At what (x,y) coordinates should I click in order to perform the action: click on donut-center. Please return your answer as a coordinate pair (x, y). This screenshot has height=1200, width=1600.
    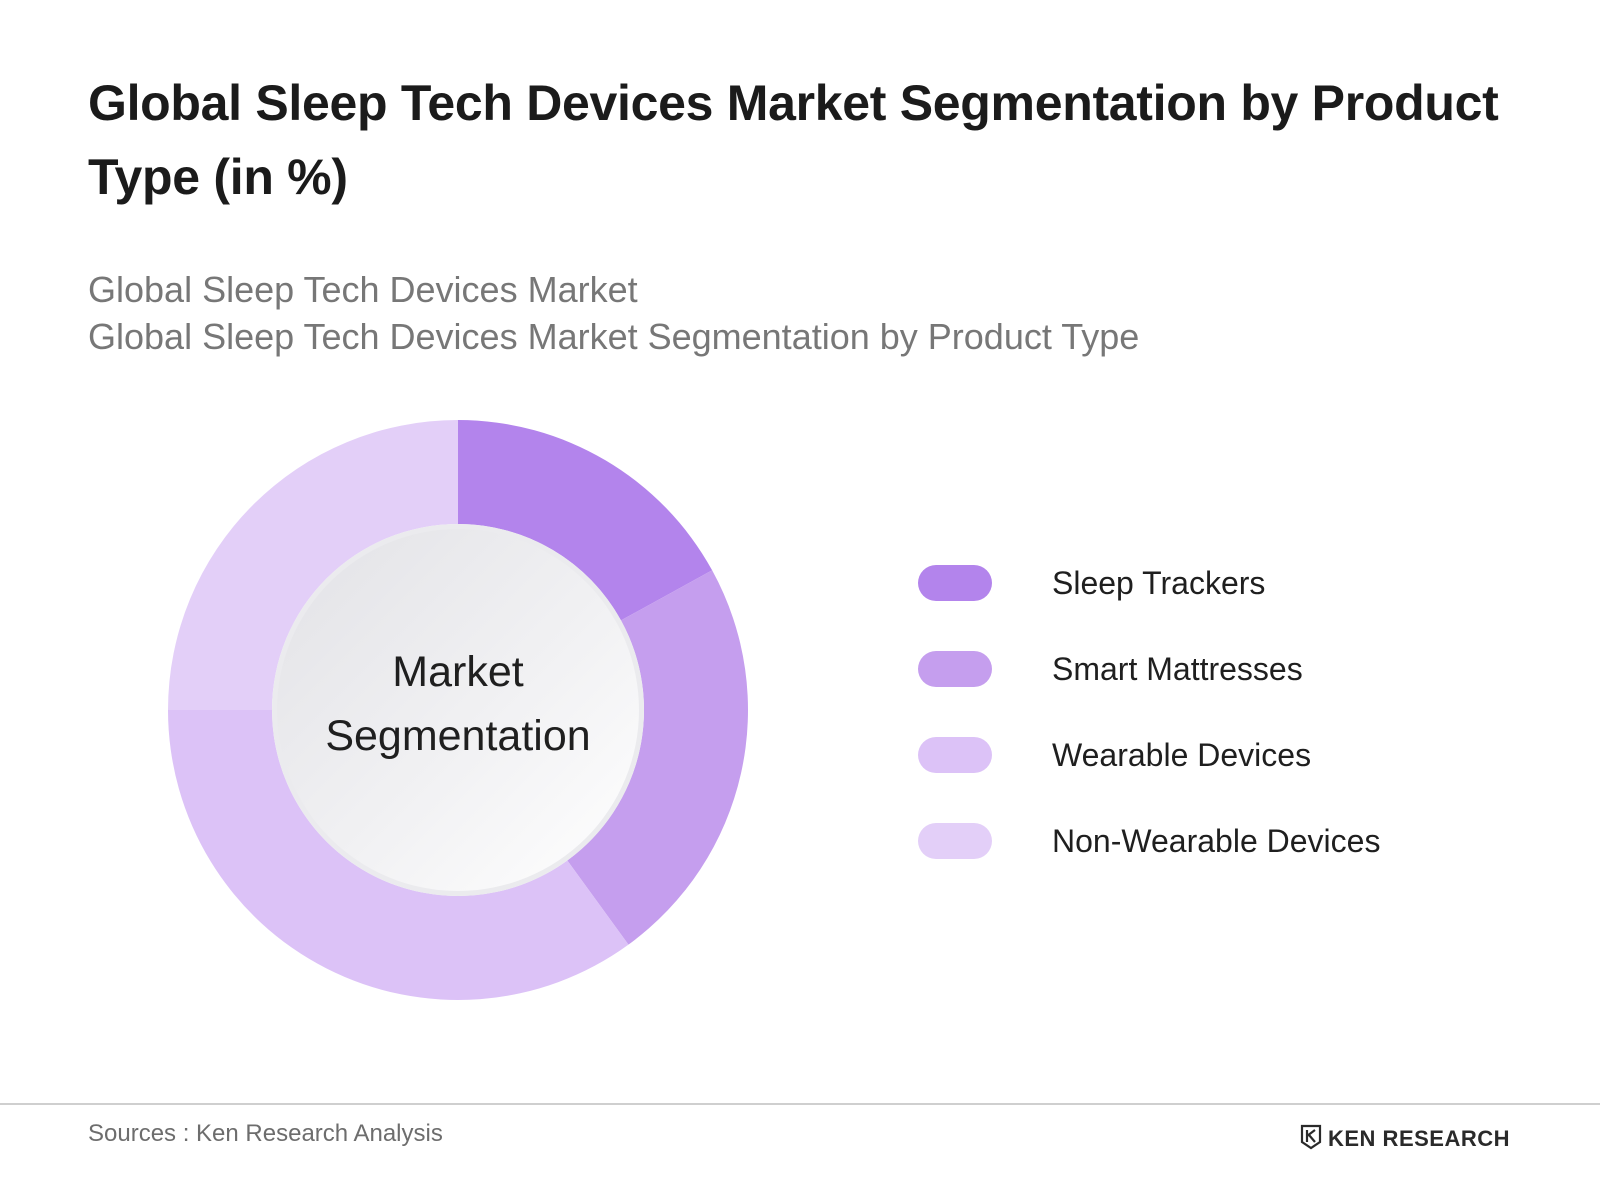
    Looking at the image, I should click on (458, 710).